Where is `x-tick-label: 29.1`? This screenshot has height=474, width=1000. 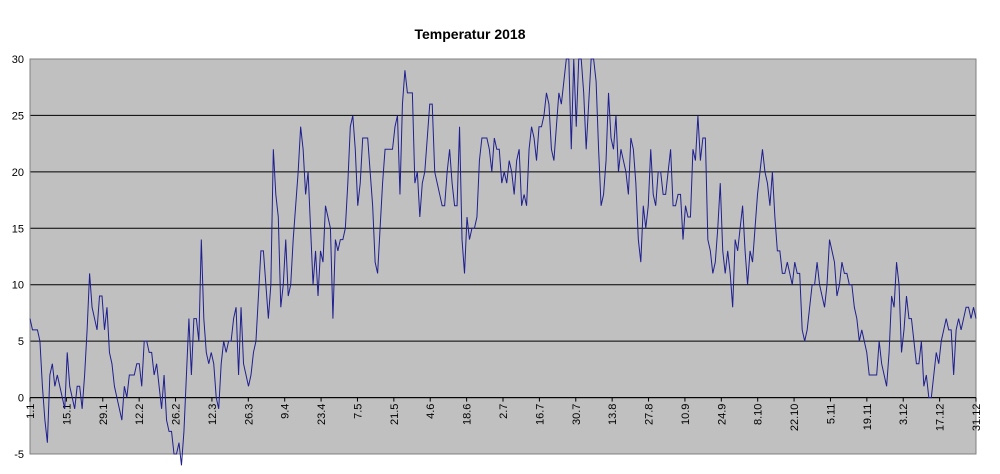
x-tick-label: 29.1 is located at coordinates (104, 414).